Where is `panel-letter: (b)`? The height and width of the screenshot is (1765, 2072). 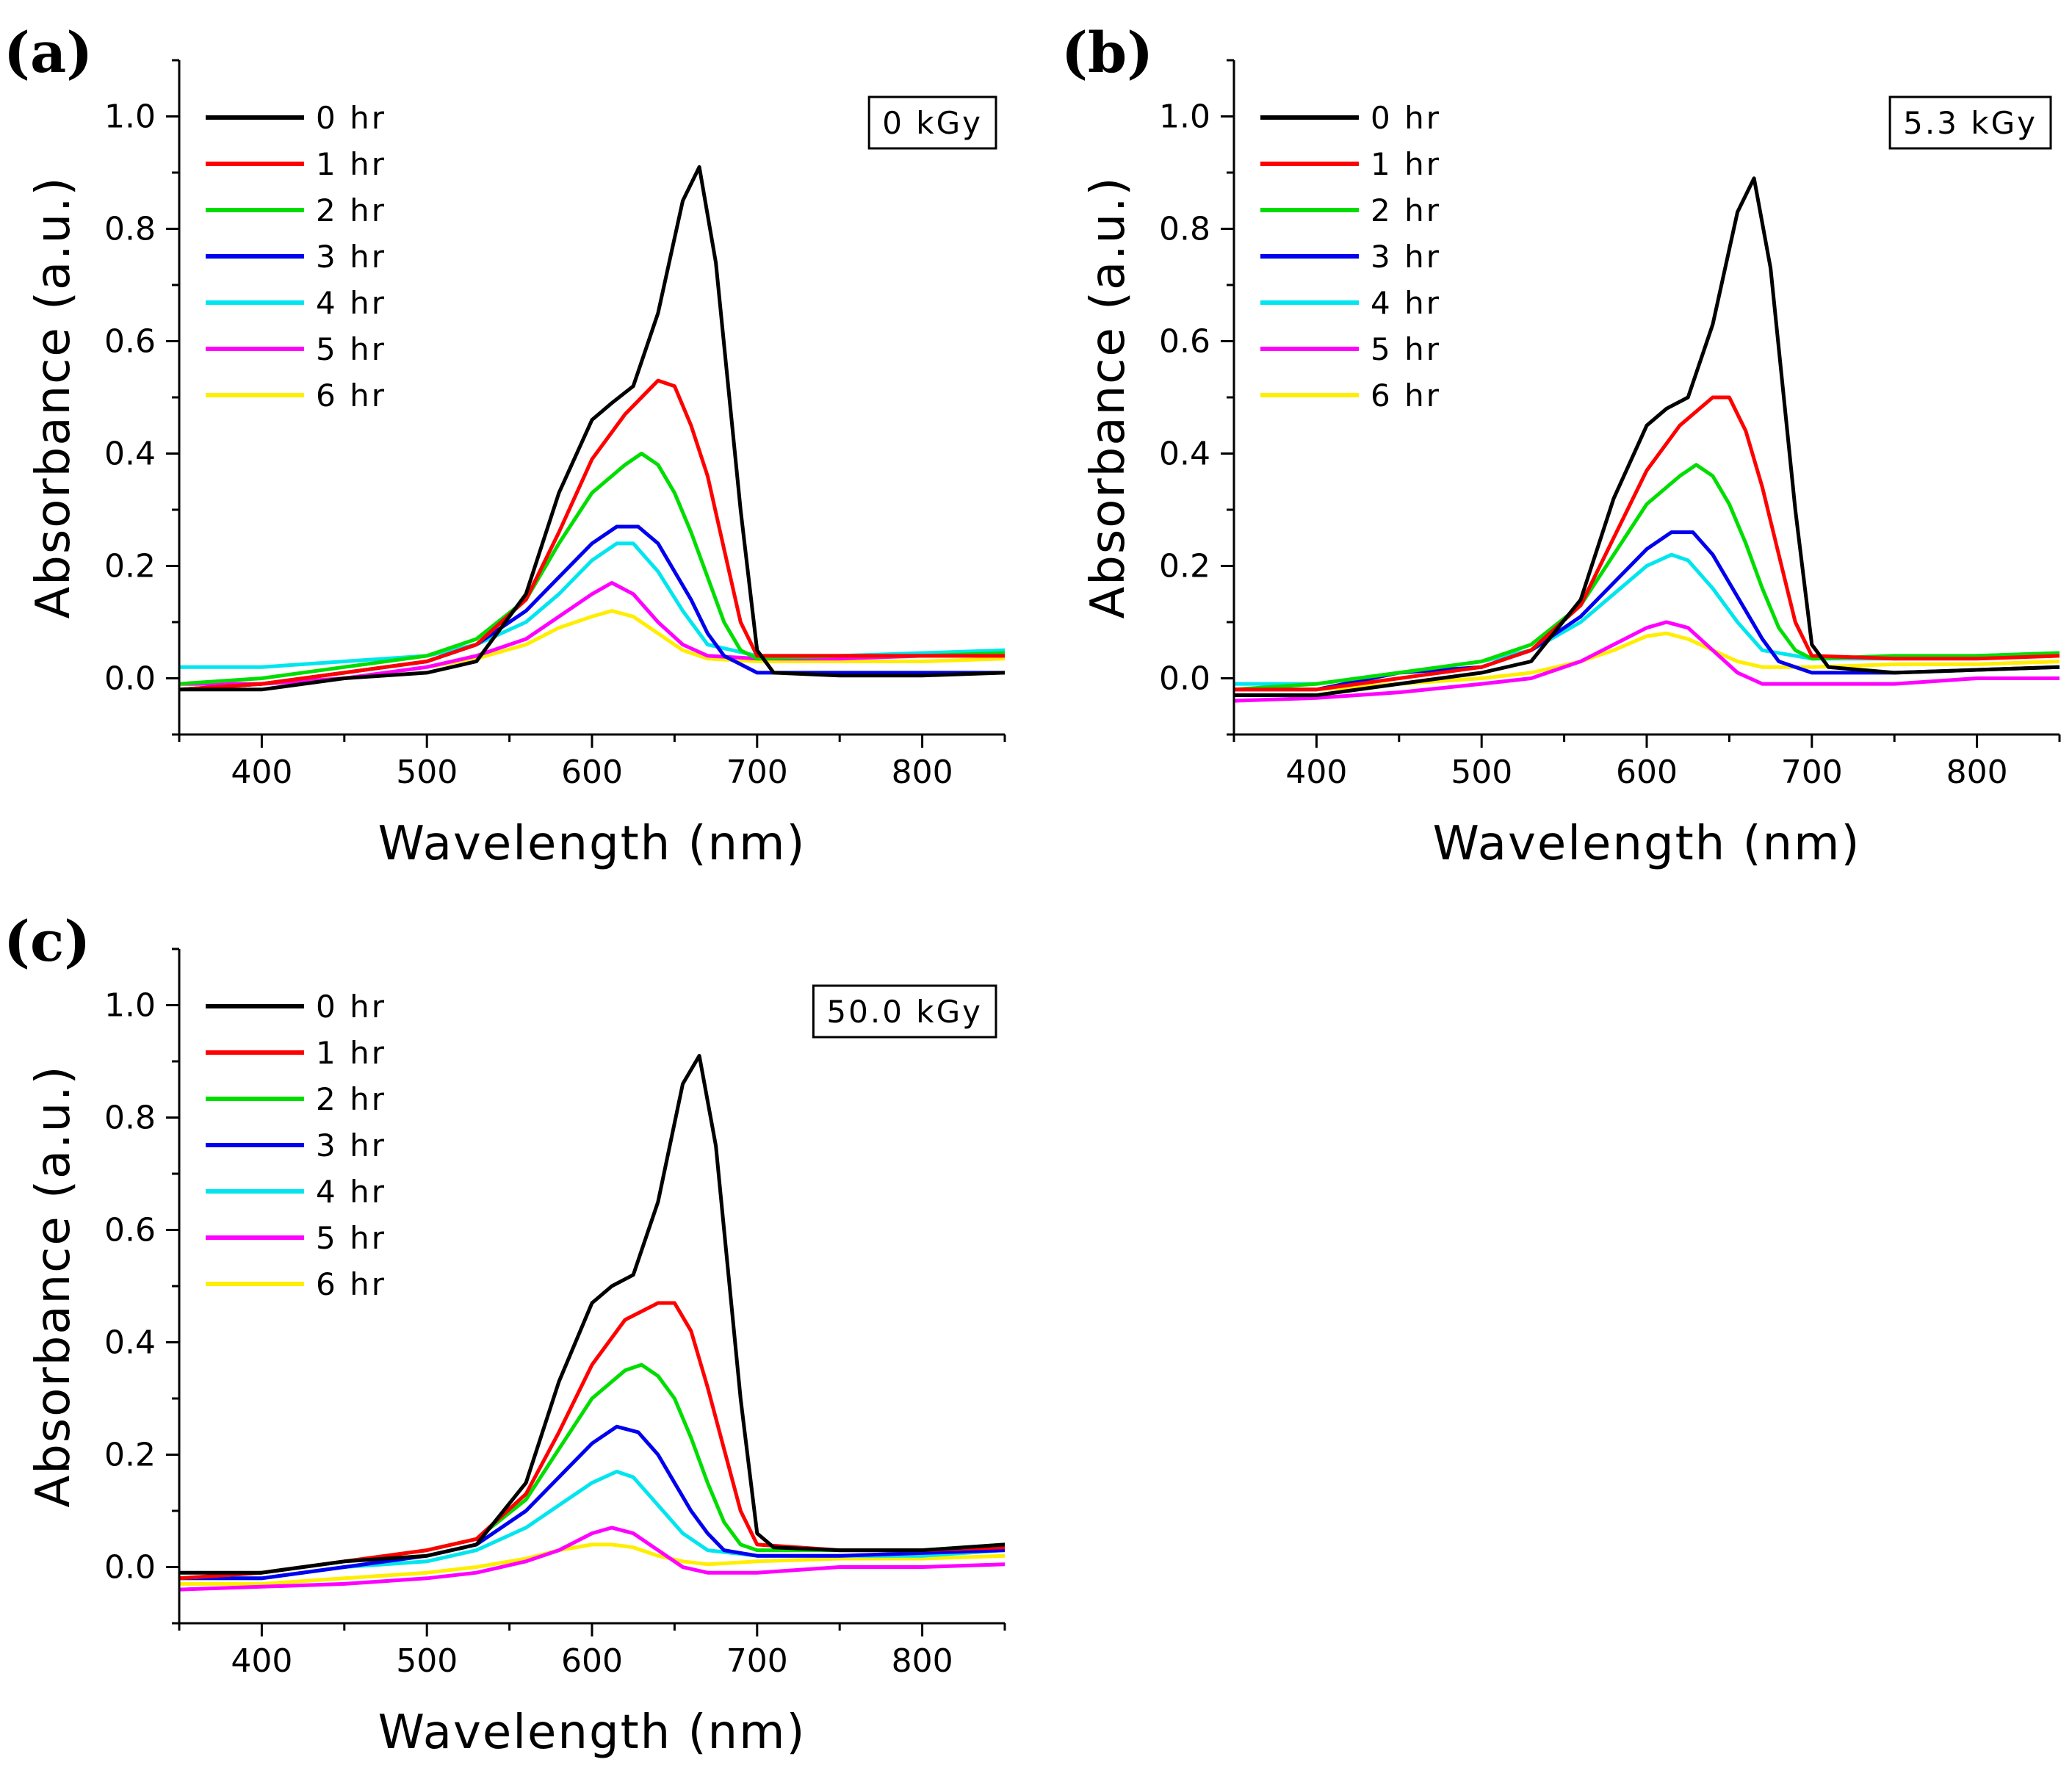
panel-letter: (b) is located at coordinates (1107, 52).